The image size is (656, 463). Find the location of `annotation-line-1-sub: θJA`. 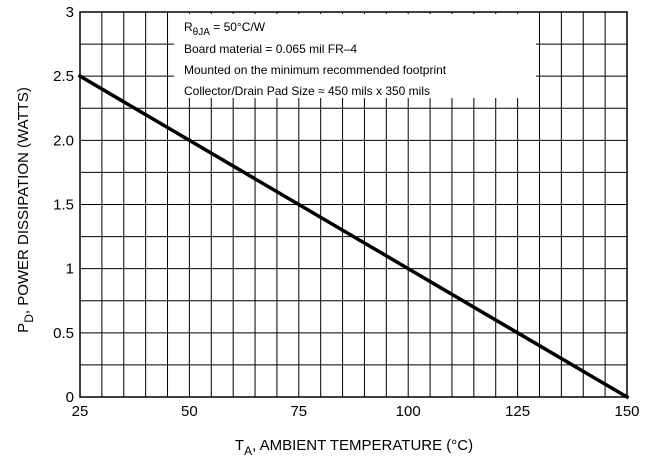

annotation-line-1-sub: θJA is located at coordinates (202, 32).